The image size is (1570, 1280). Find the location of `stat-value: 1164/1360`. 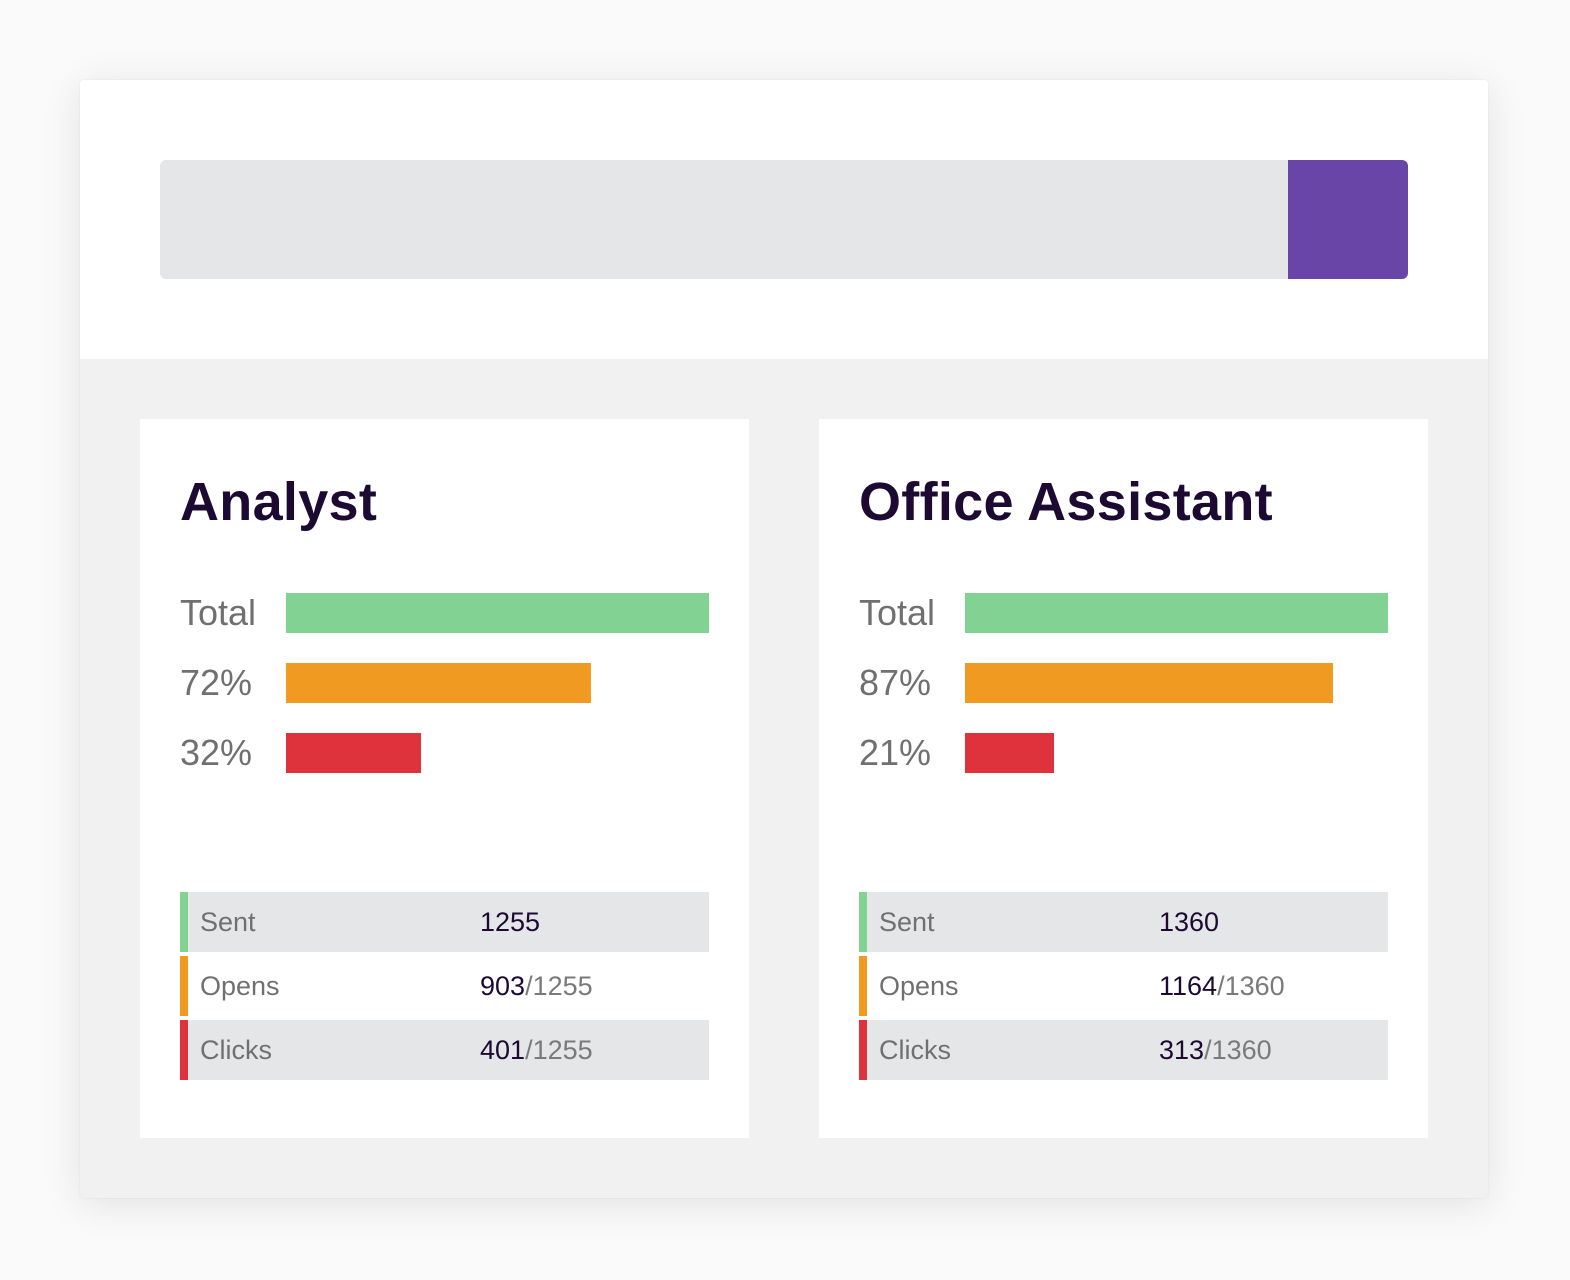

stat-value: 1164/1360 is located at coordinates (1222, 986).